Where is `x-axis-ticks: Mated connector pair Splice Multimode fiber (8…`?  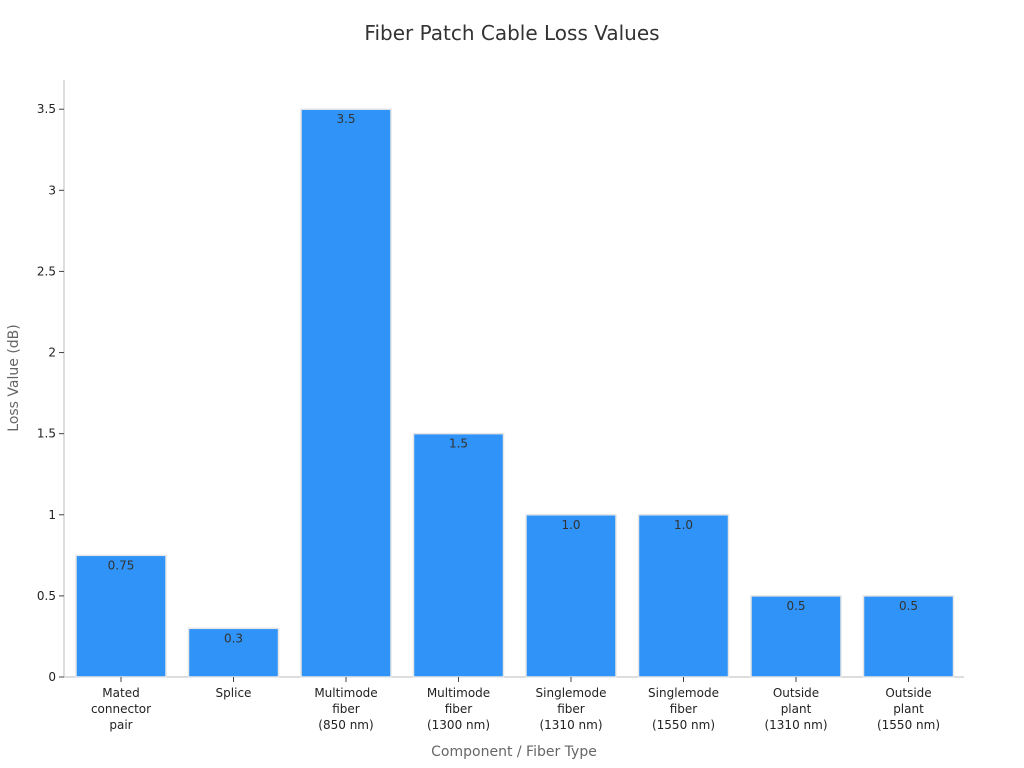 x-axis-ticks: Mated connector pair Splice Multimode fiber (8… is located at coordinates (515, 704).